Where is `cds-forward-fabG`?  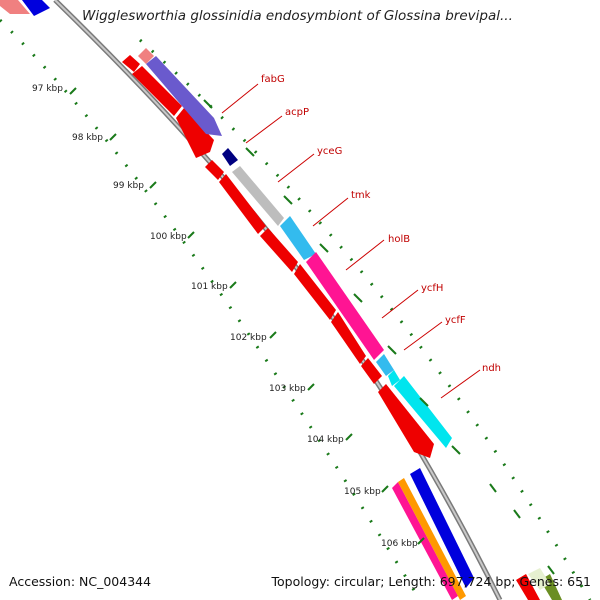
cds-forward-fabG is located at coordinates (184, 96).